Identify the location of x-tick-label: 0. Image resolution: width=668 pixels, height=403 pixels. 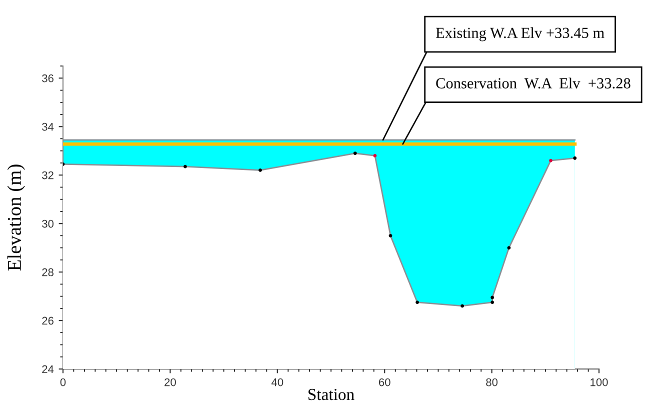
(63, 382).